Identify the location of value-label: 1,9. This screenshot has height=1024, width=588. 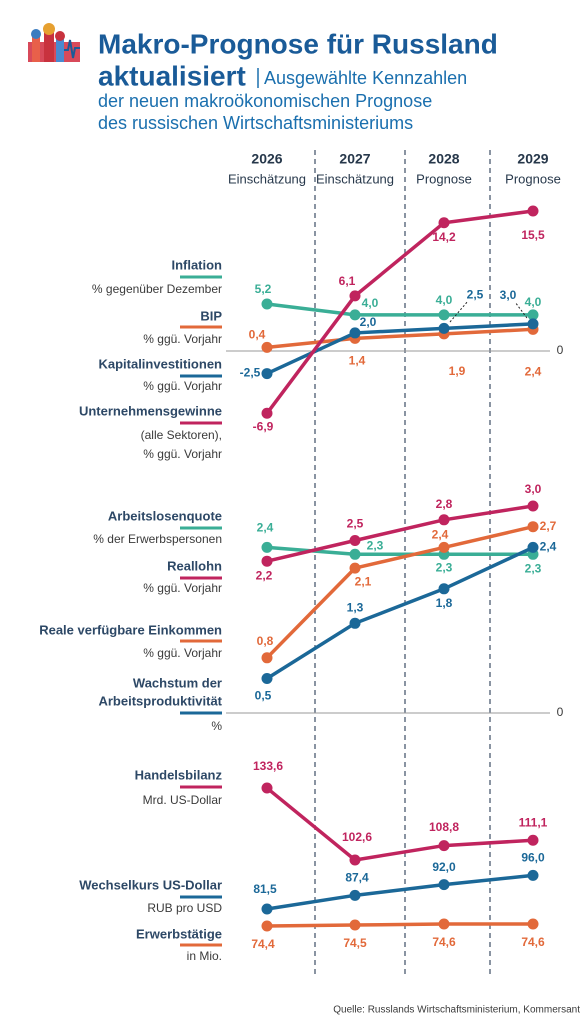
(457, 371).